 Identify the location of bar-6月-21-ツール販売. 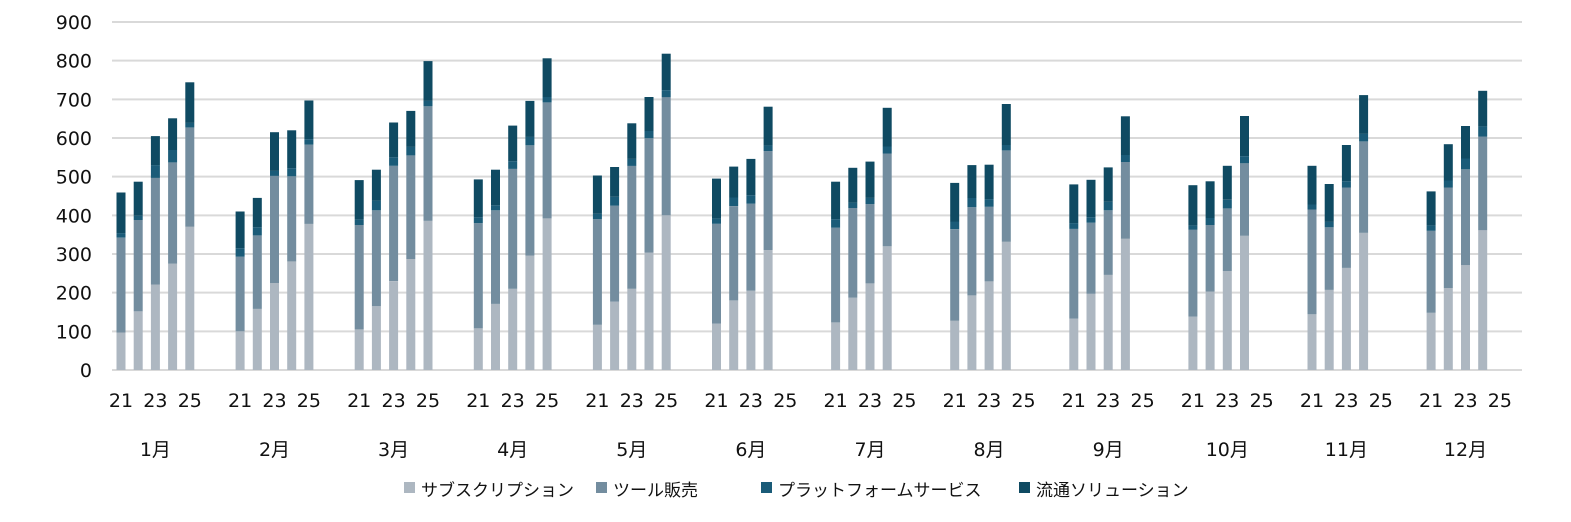
(716, 273).